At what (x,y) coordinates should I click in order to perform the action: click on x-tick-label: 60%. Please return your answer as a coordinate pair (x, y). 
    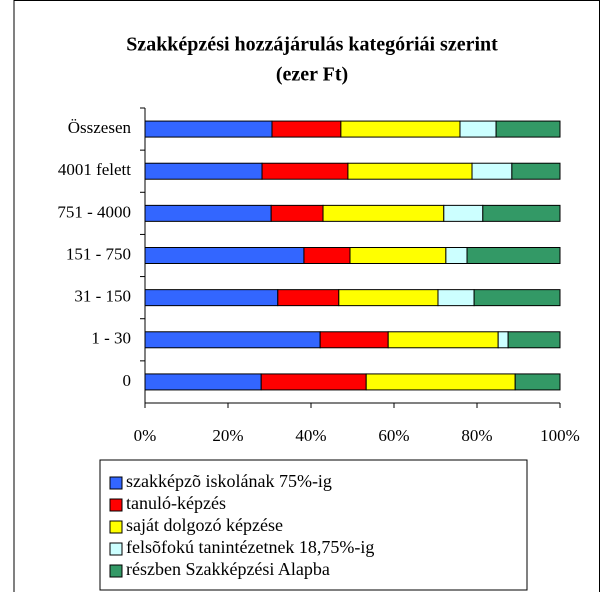
    Looking at the image, I should click on (393, 435).